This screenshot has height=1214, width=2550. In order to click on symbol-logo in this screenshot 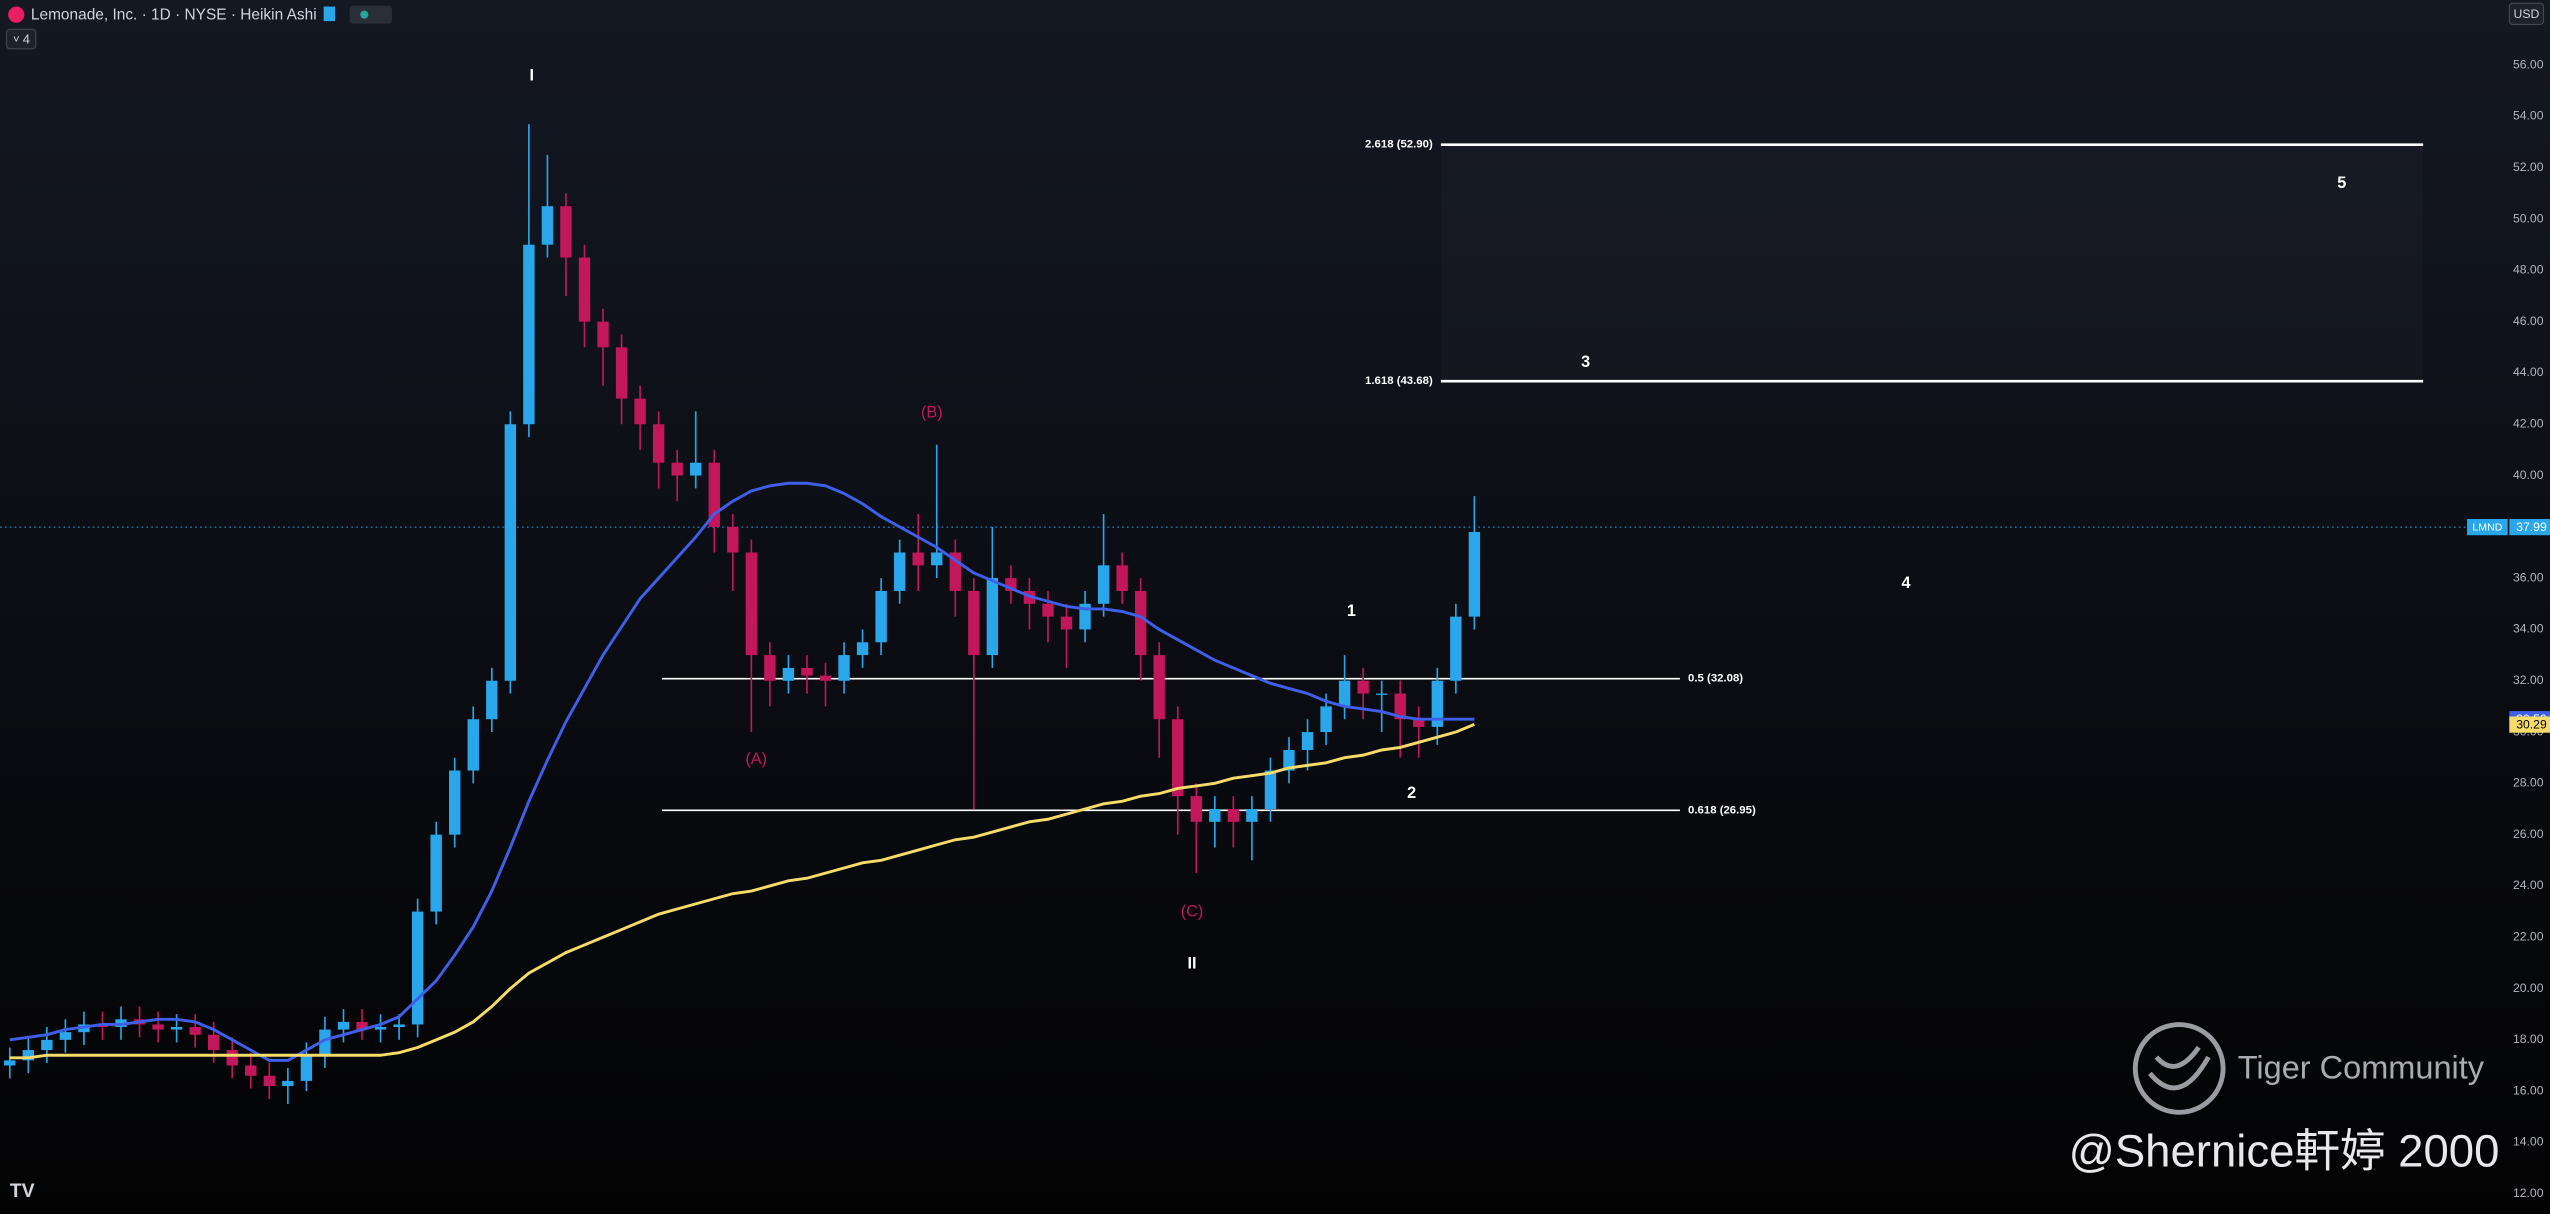, I will do `click(16, 14)`.